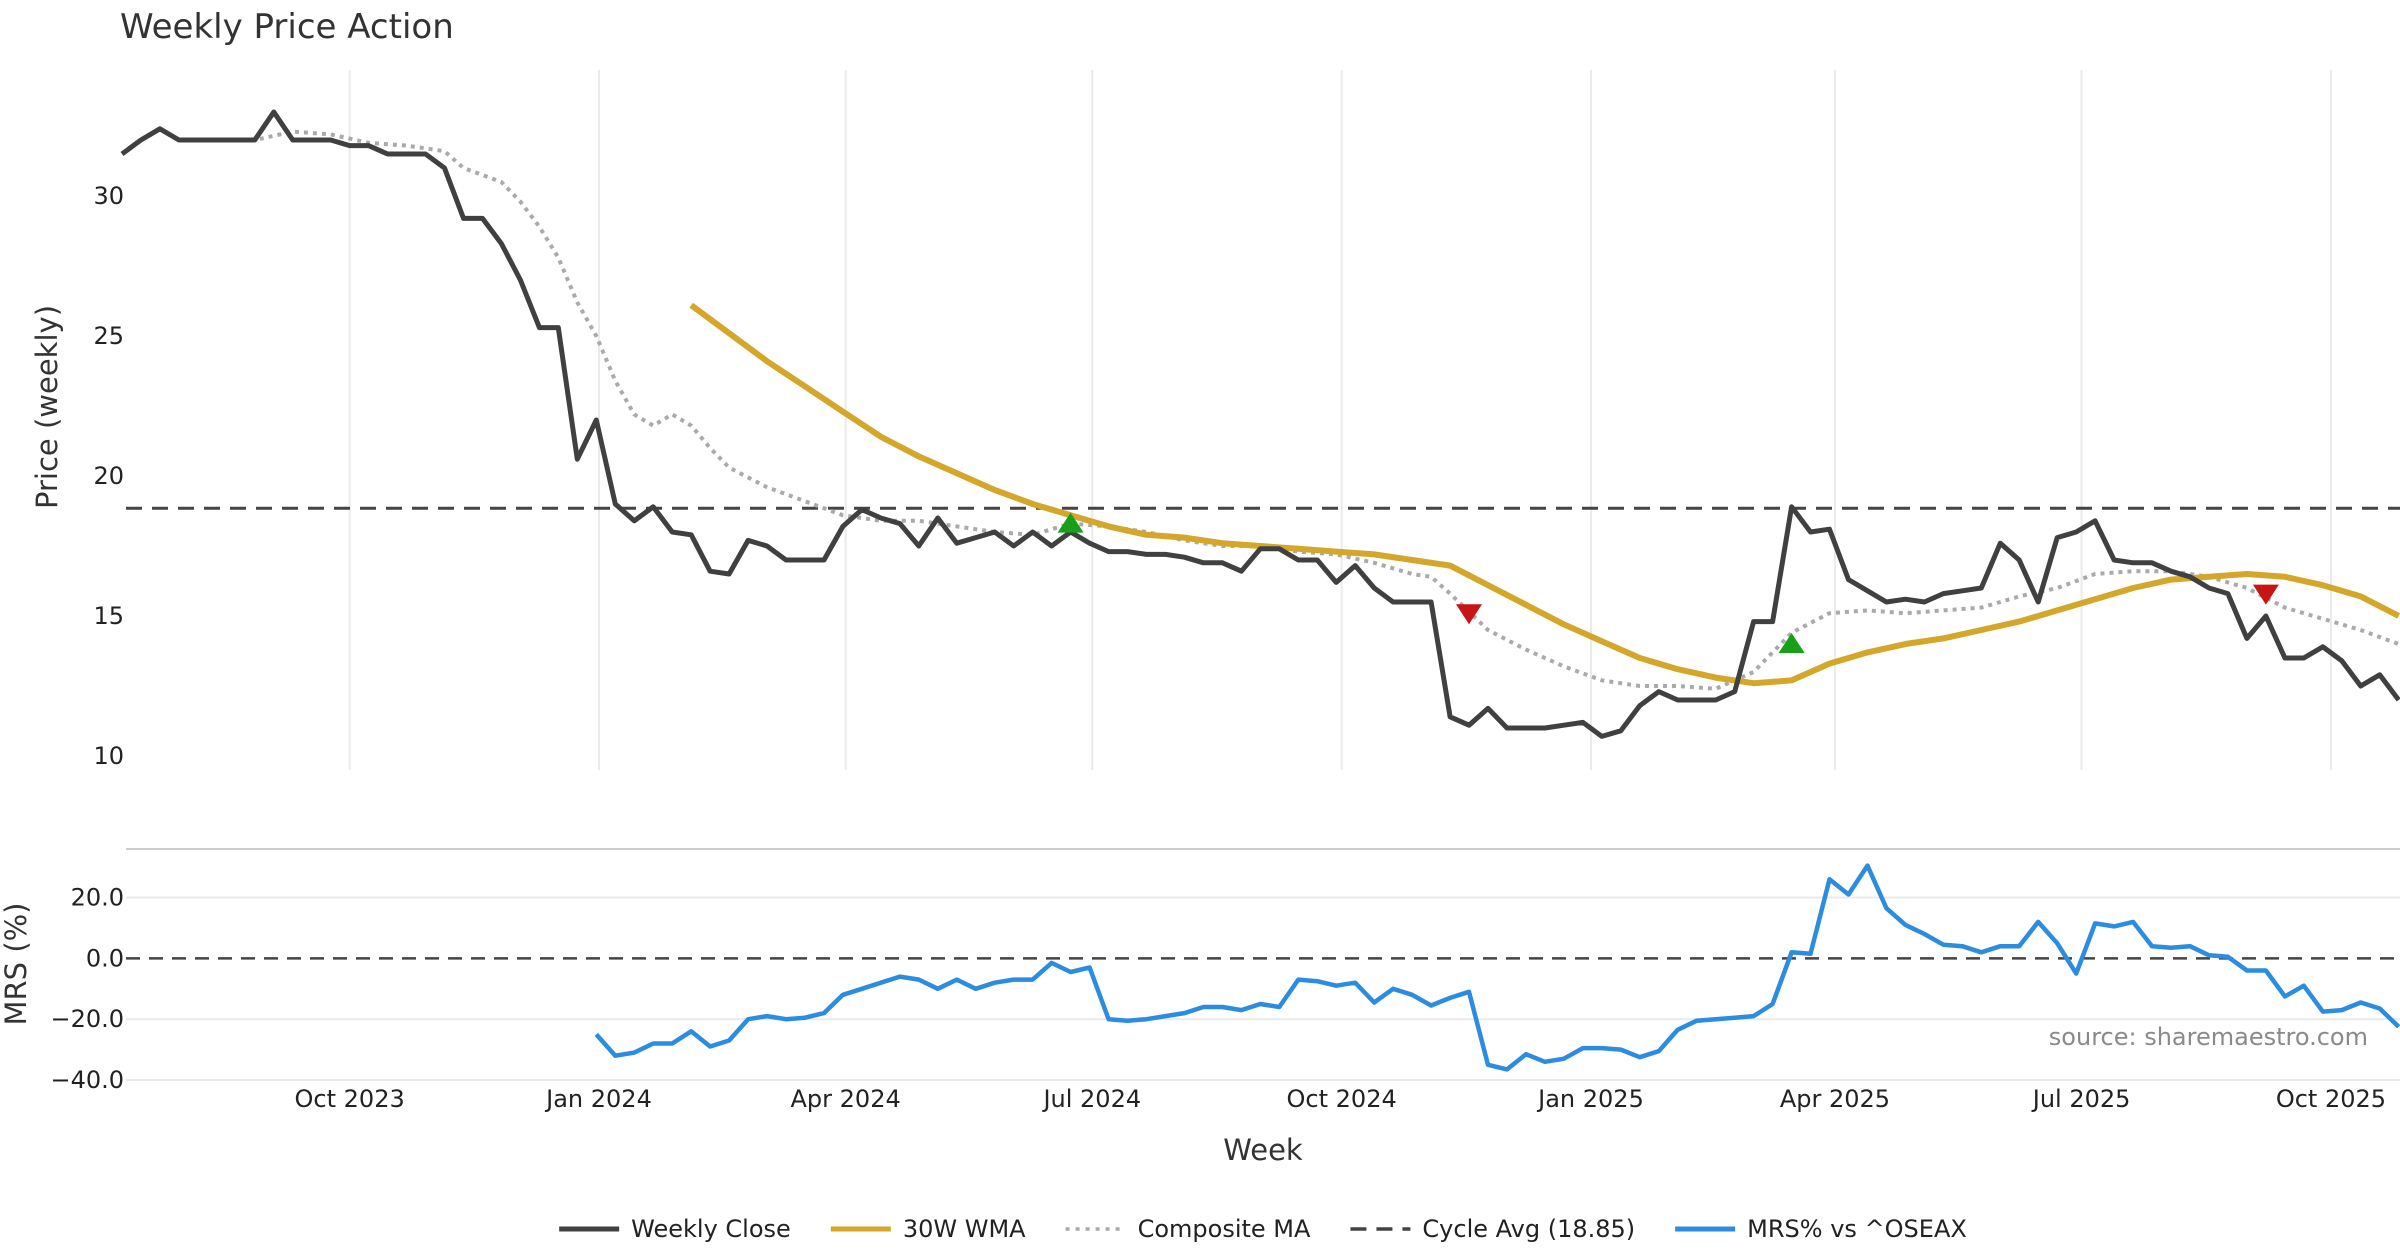  Describe the element at coordinates (2208, 1037) in the screenshot. I see `source-note: source: sharemaestro.com` at that location.